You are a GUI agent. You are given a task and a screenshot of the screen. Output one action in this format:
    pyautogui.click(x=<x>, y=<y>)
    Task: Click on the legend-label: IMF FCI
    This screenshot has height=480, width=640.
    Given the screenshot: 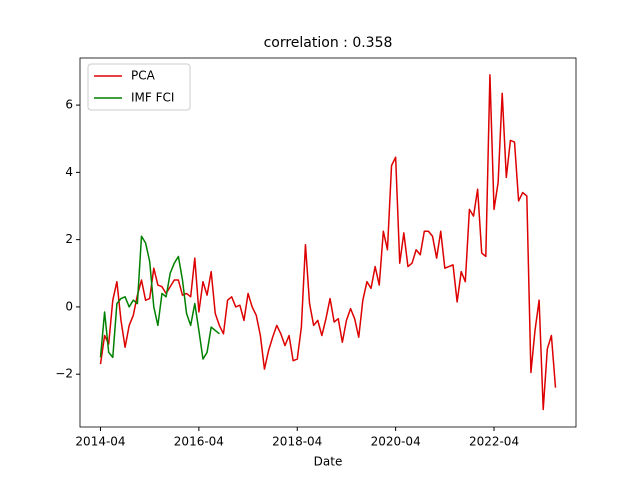 What is the action you would take?
    pyautogui.click(x=152, y=98)
    